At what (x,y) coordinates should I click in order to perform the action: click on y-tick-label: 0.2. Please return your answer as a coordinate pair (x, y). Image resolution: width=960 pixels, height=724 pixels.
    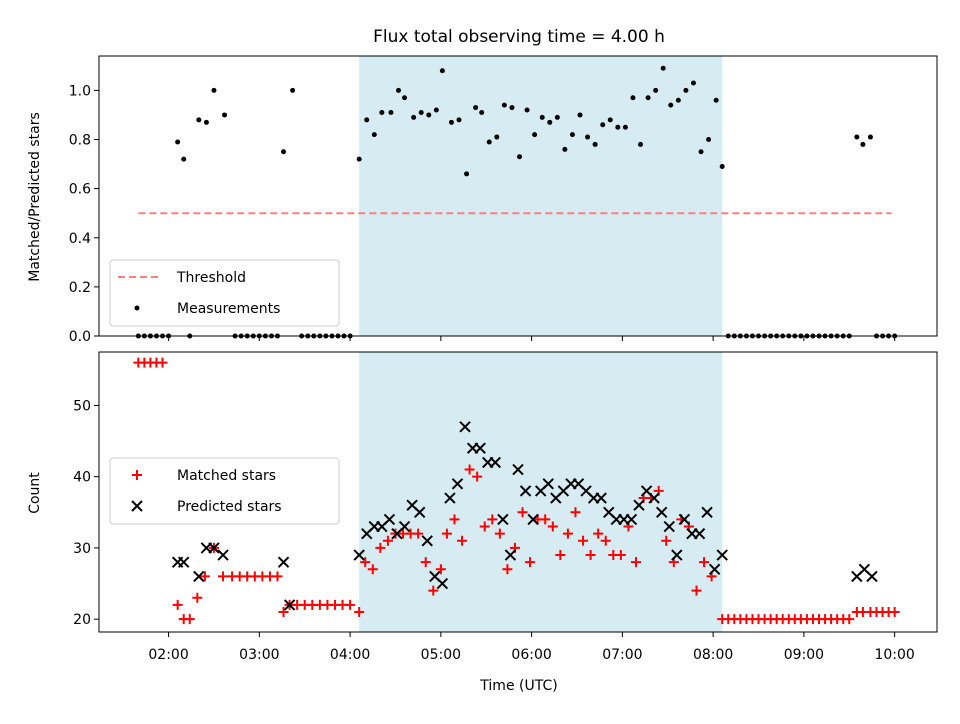
    Looking at the image, I should click on (80, 288).